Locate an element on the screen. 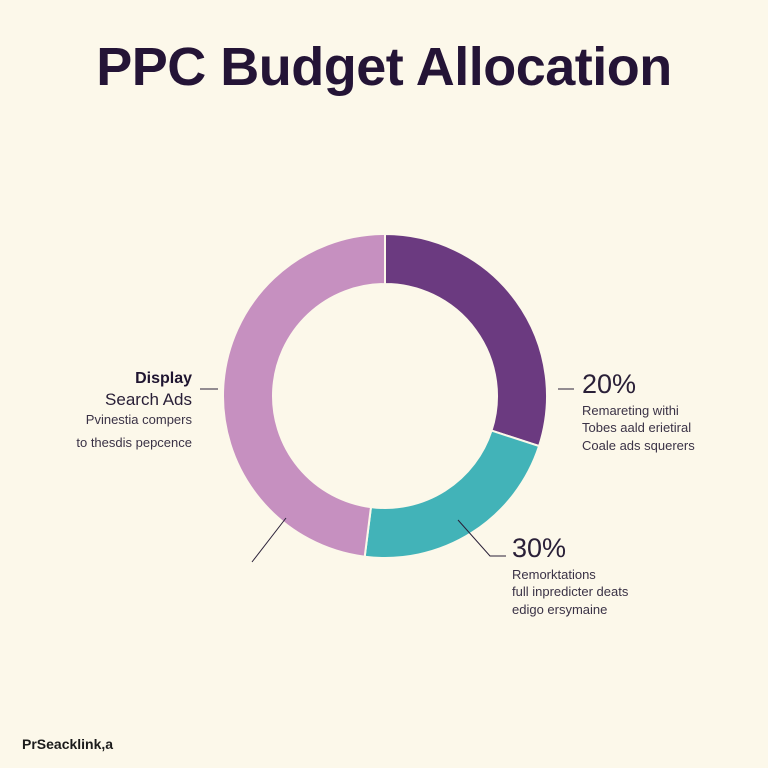 This screenshot has height=768, width=768. label-left-name: Search Ads is located at coordinates (148, 399).